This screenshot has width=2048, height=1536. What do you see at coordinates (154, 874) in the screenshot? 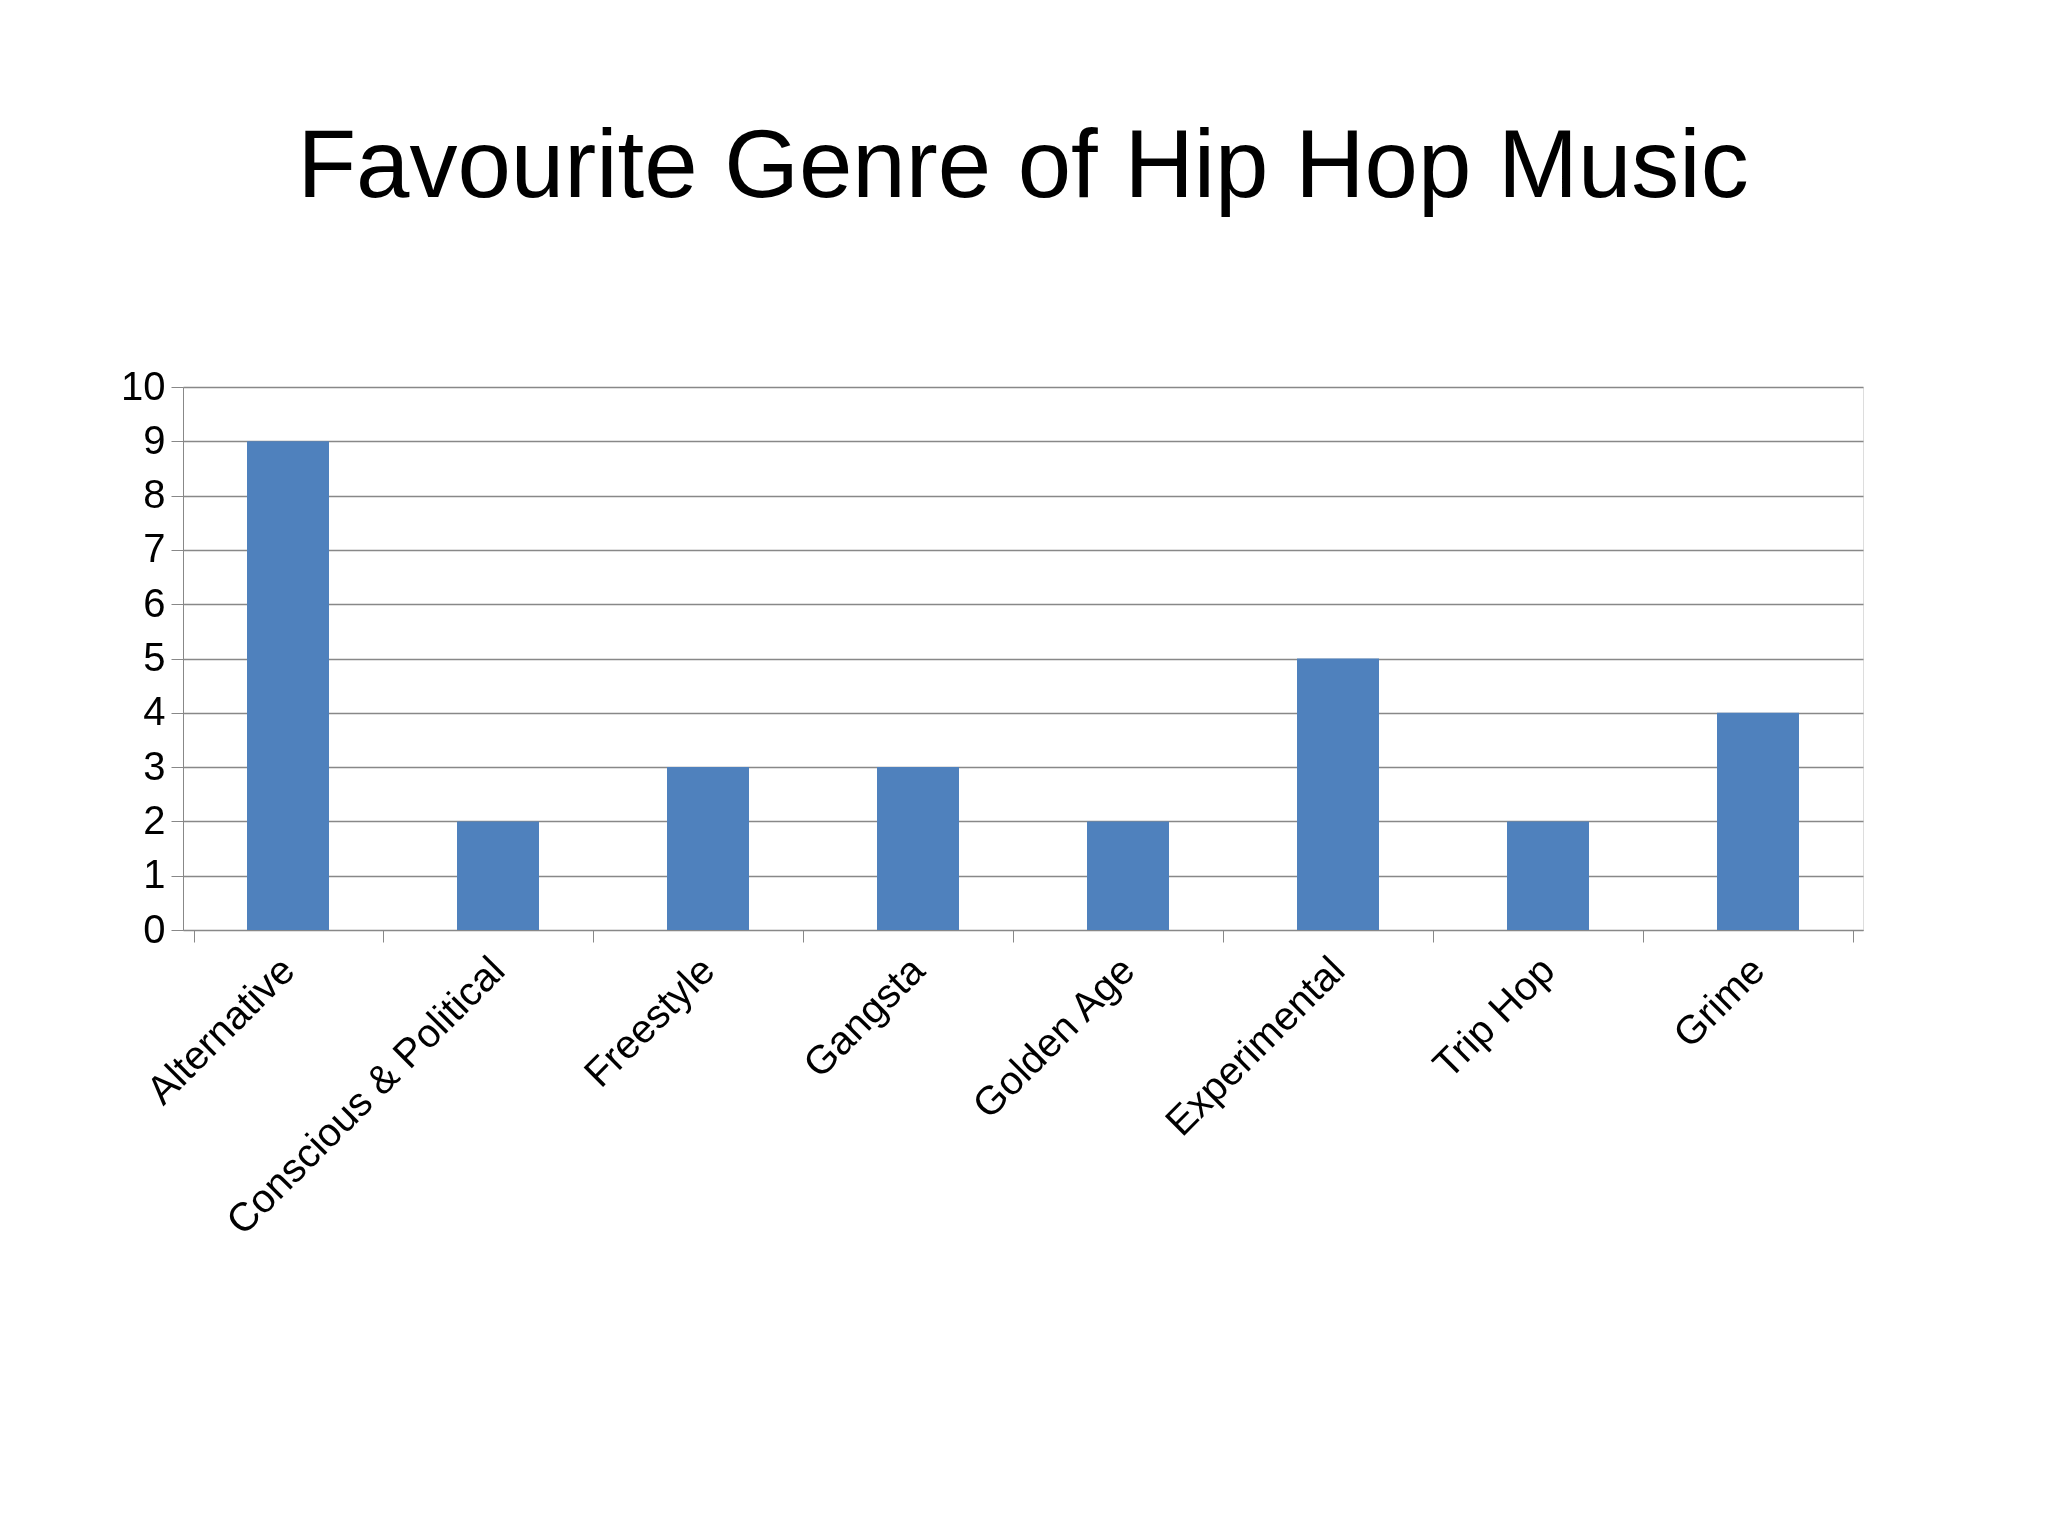
I see `y-tick-label: 1` at bounding box center [154, 874].